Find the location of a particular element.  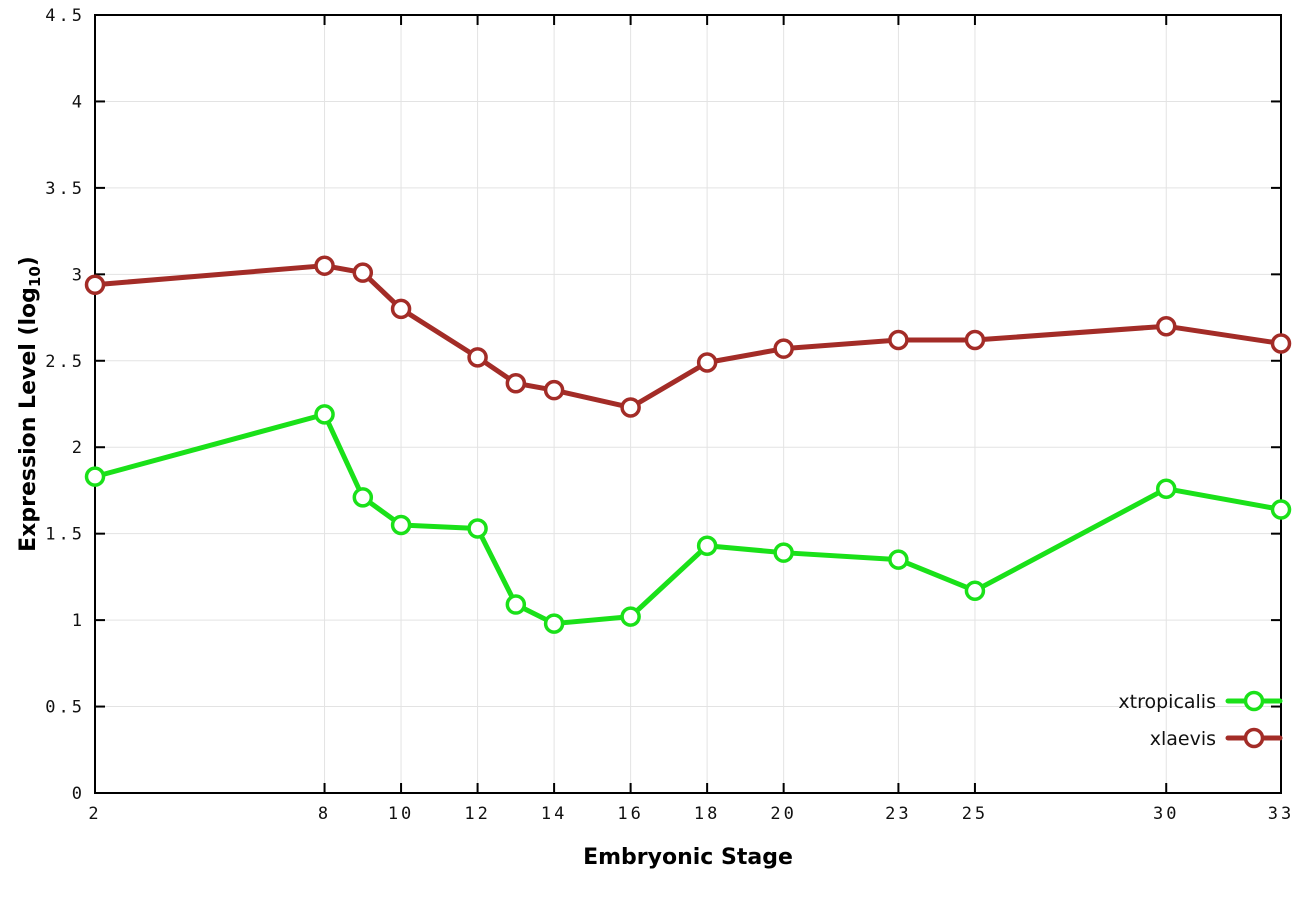

x-tick-label: 25 is located at coordinates (975, 814).